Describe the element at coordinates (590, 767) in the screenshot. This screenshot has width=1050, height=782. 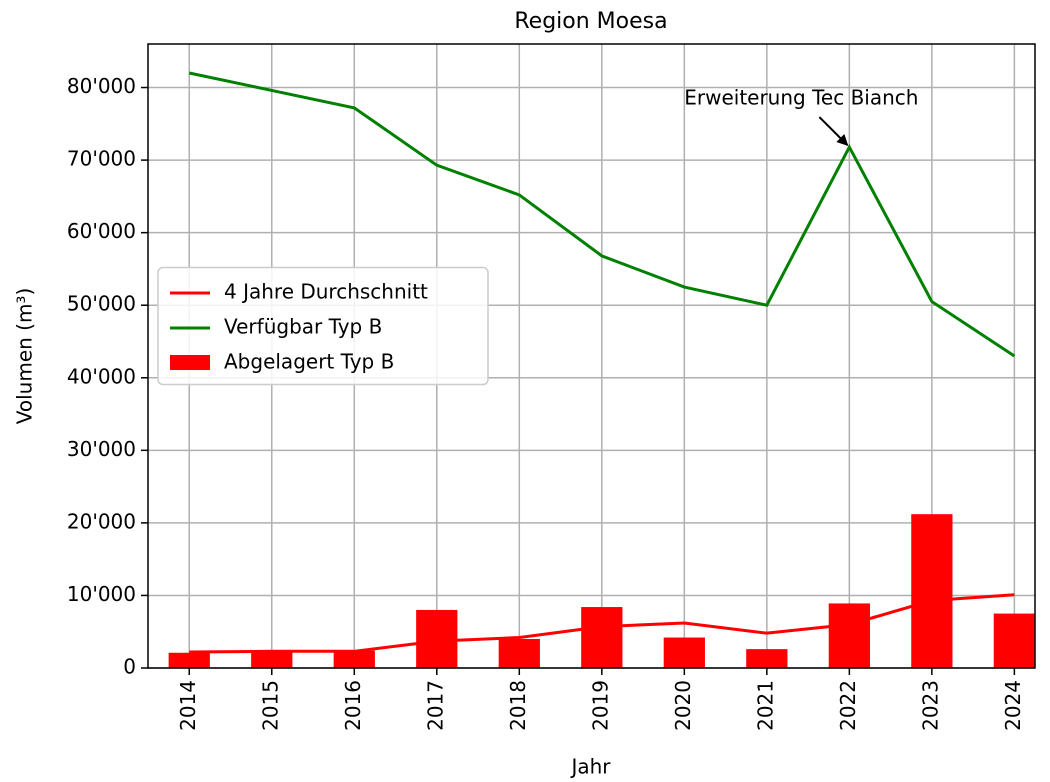
I see `x-axis-label: Jahr` at that location.